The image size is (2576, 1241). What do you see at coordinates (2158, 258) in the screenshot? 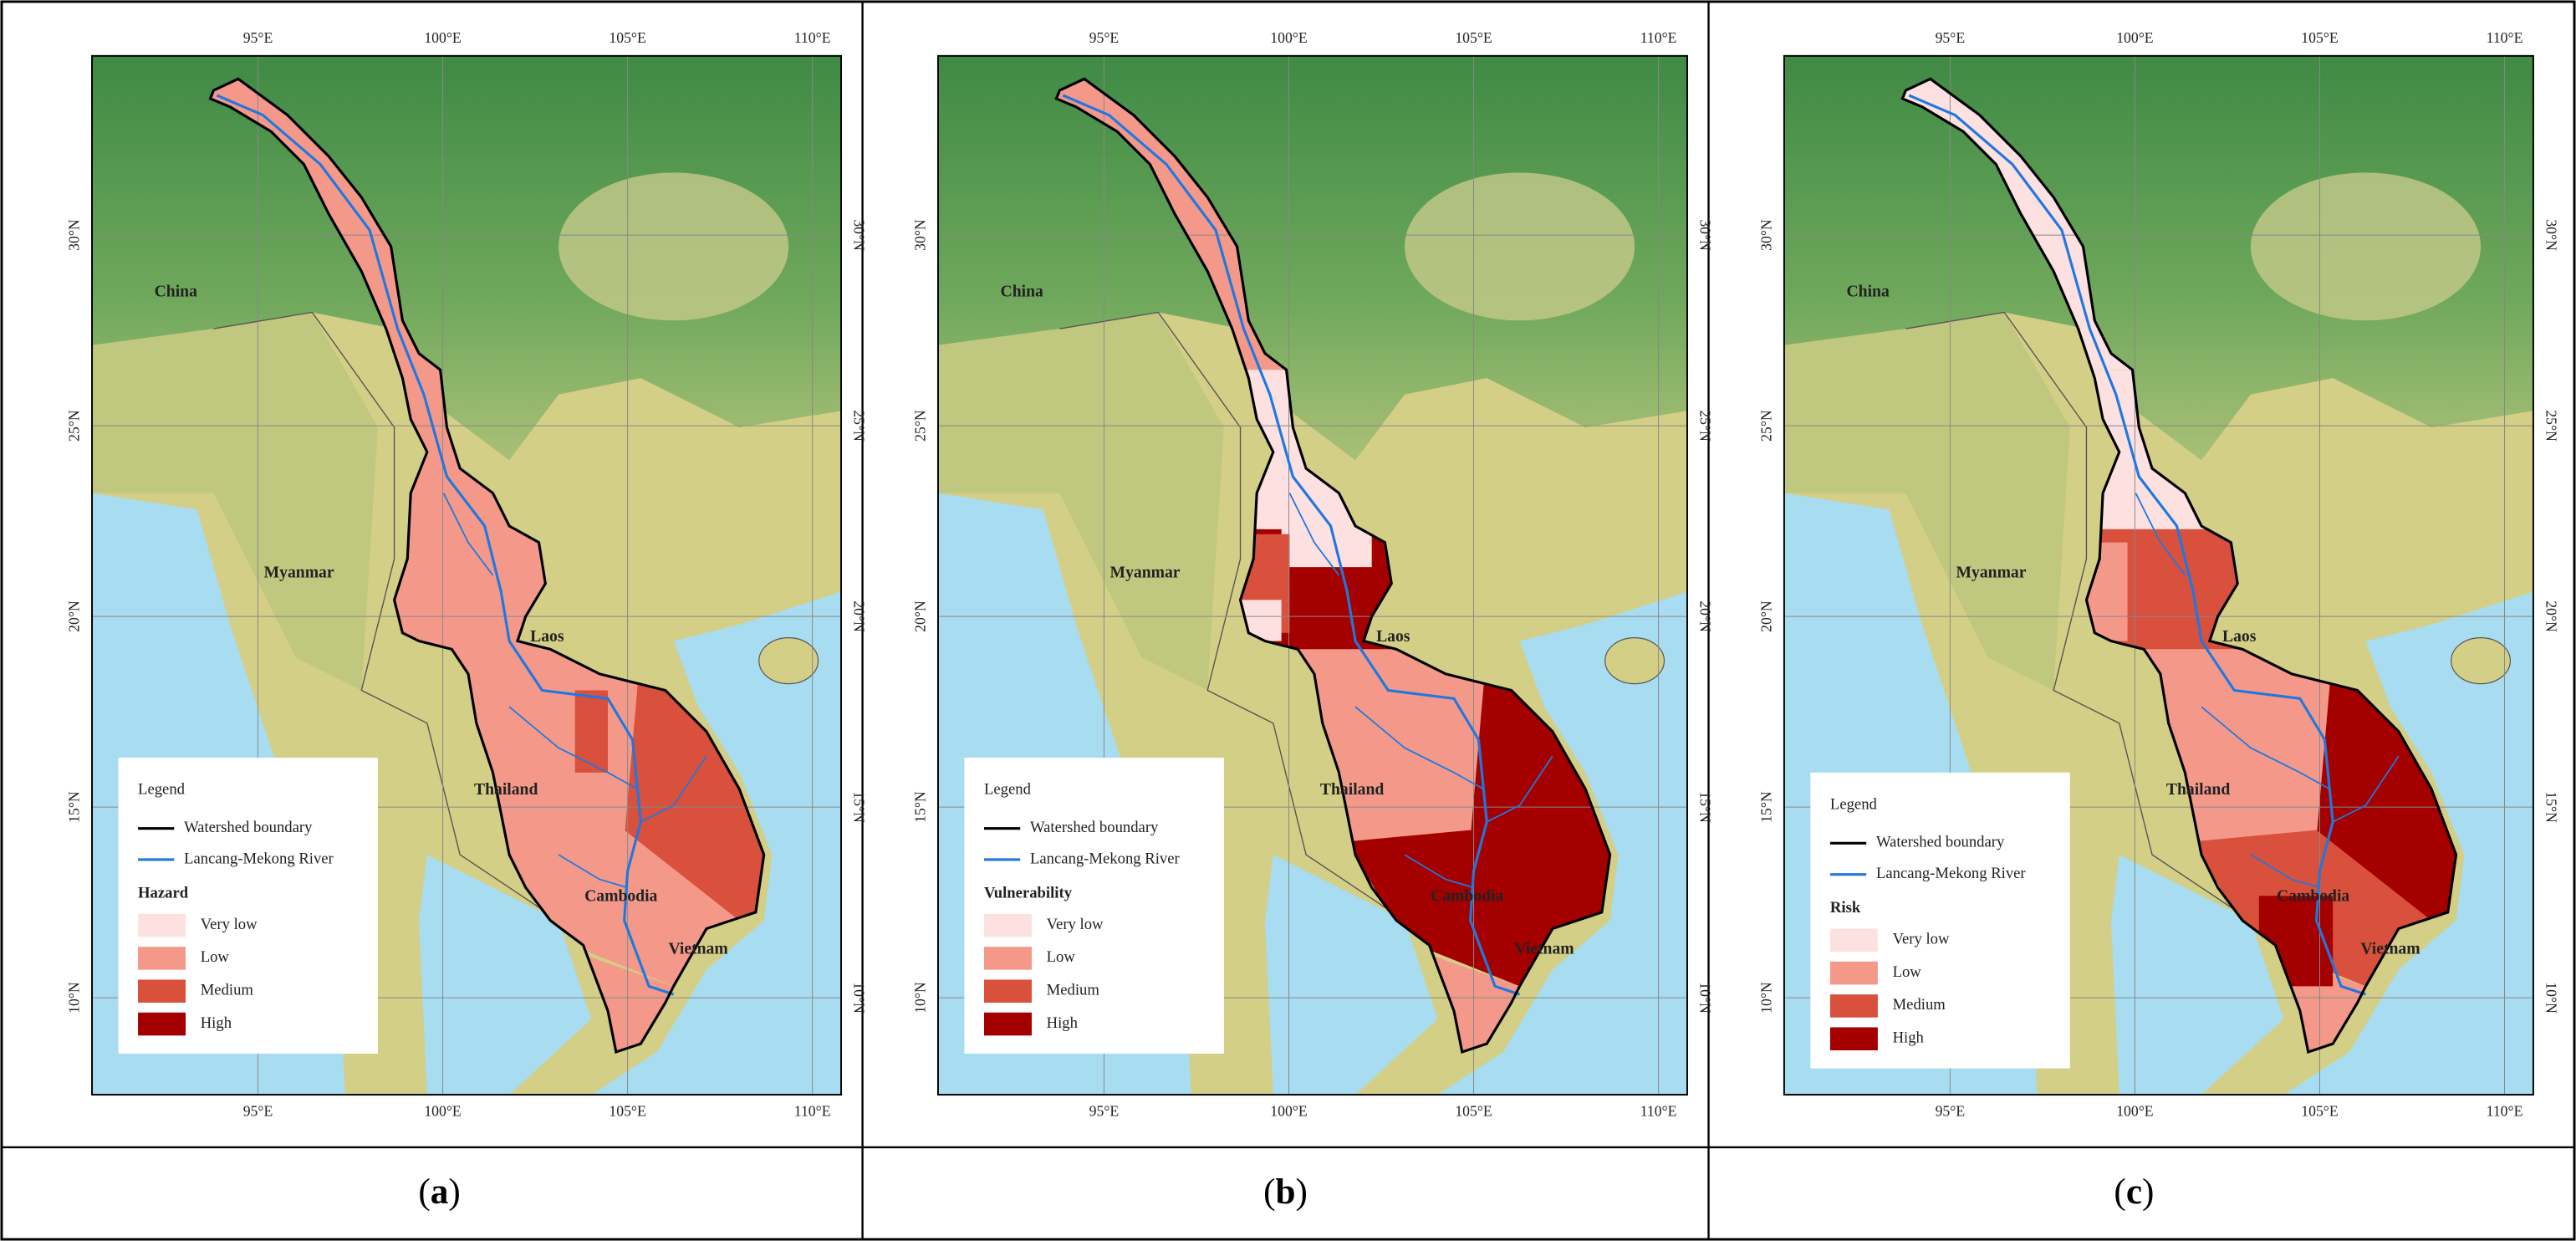
I see `mountains` at bounding box center [2158, 258].